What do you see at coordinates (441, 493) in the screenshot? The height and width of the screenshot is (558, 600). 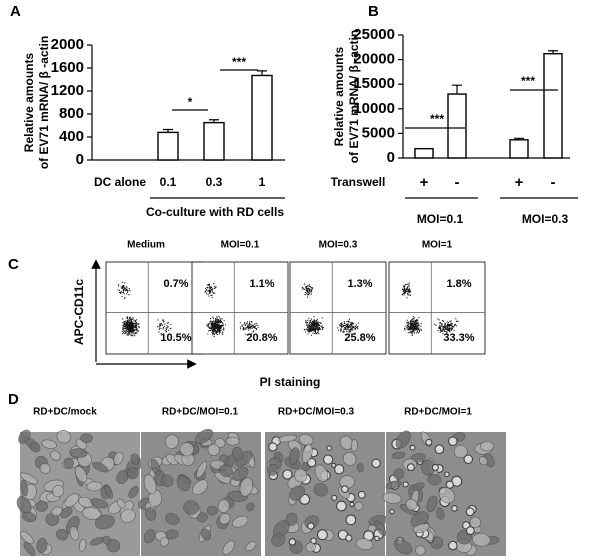 I see `cells` at bounding box center [441, 493].